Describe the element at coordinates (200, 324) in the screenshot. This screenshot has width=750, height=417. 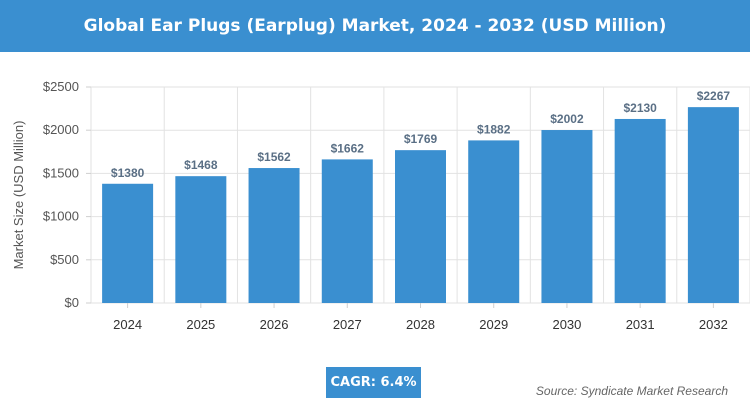
I see `x-tick-label: 2025` at that location.